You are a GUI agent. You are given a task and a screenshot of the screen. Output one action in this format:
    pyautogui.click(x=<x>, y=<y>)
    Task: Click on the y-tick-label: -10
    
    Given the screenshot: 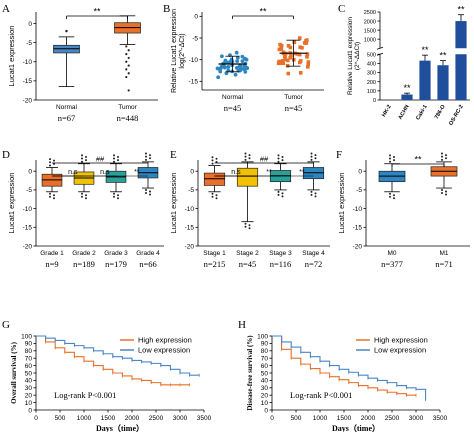 What is the action you would take?
    pyautogui.click(x=194, y=60)
    